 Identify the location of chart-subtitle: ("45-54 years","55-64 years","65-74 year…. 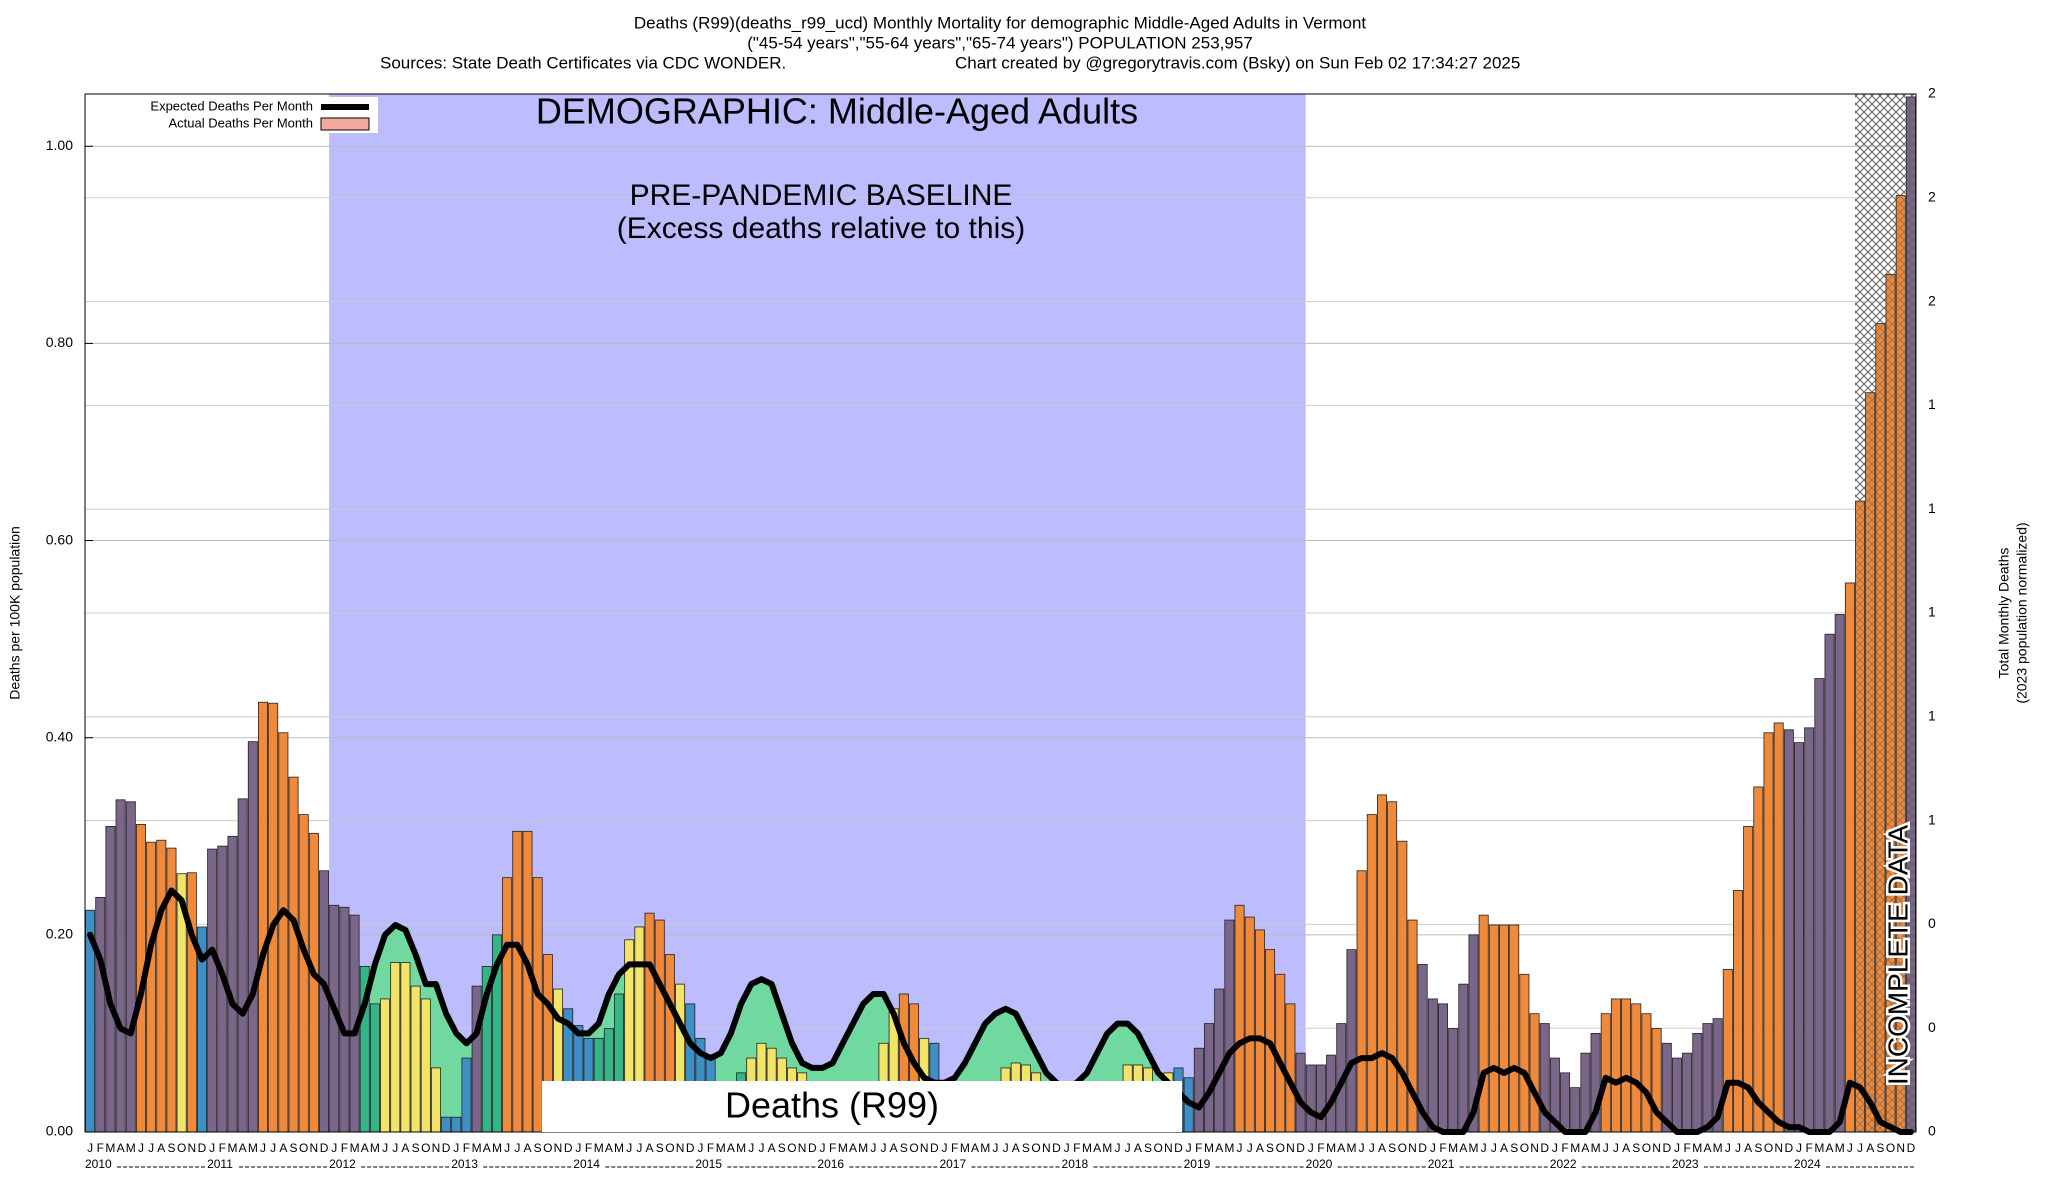
(1000, 42).